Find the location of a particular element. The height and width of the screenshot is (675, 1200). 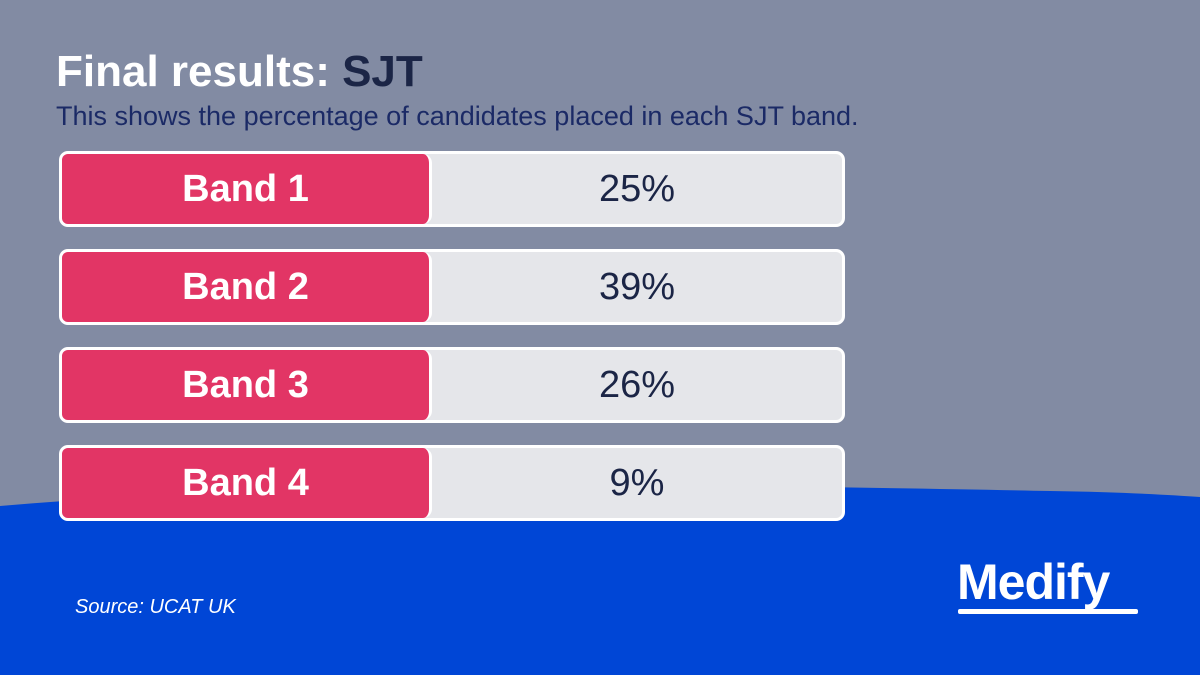

band-row: Band 4 9% is located at coordinates (452, 483).